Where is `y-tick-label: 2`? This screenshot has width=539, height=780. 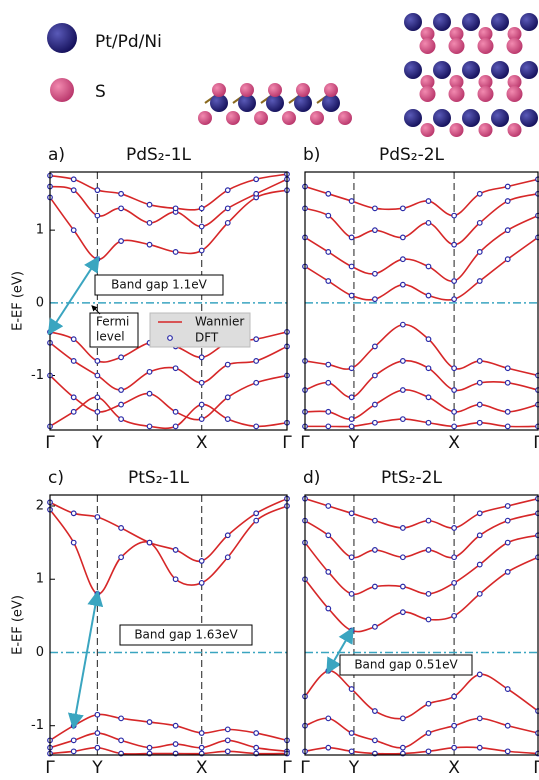
y-tick-label: 2 is located at coordinates (40, 505).